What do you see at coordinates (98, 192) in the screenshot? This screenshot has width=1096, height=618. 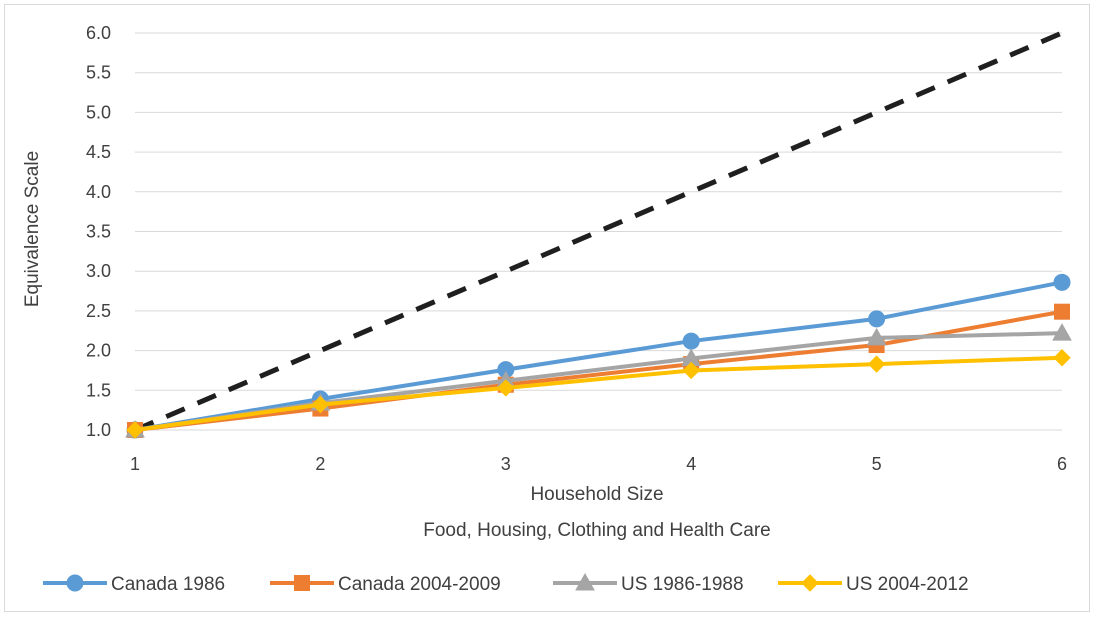 I see `y-tick-label: 4.0` at bounding box center [98, 192].